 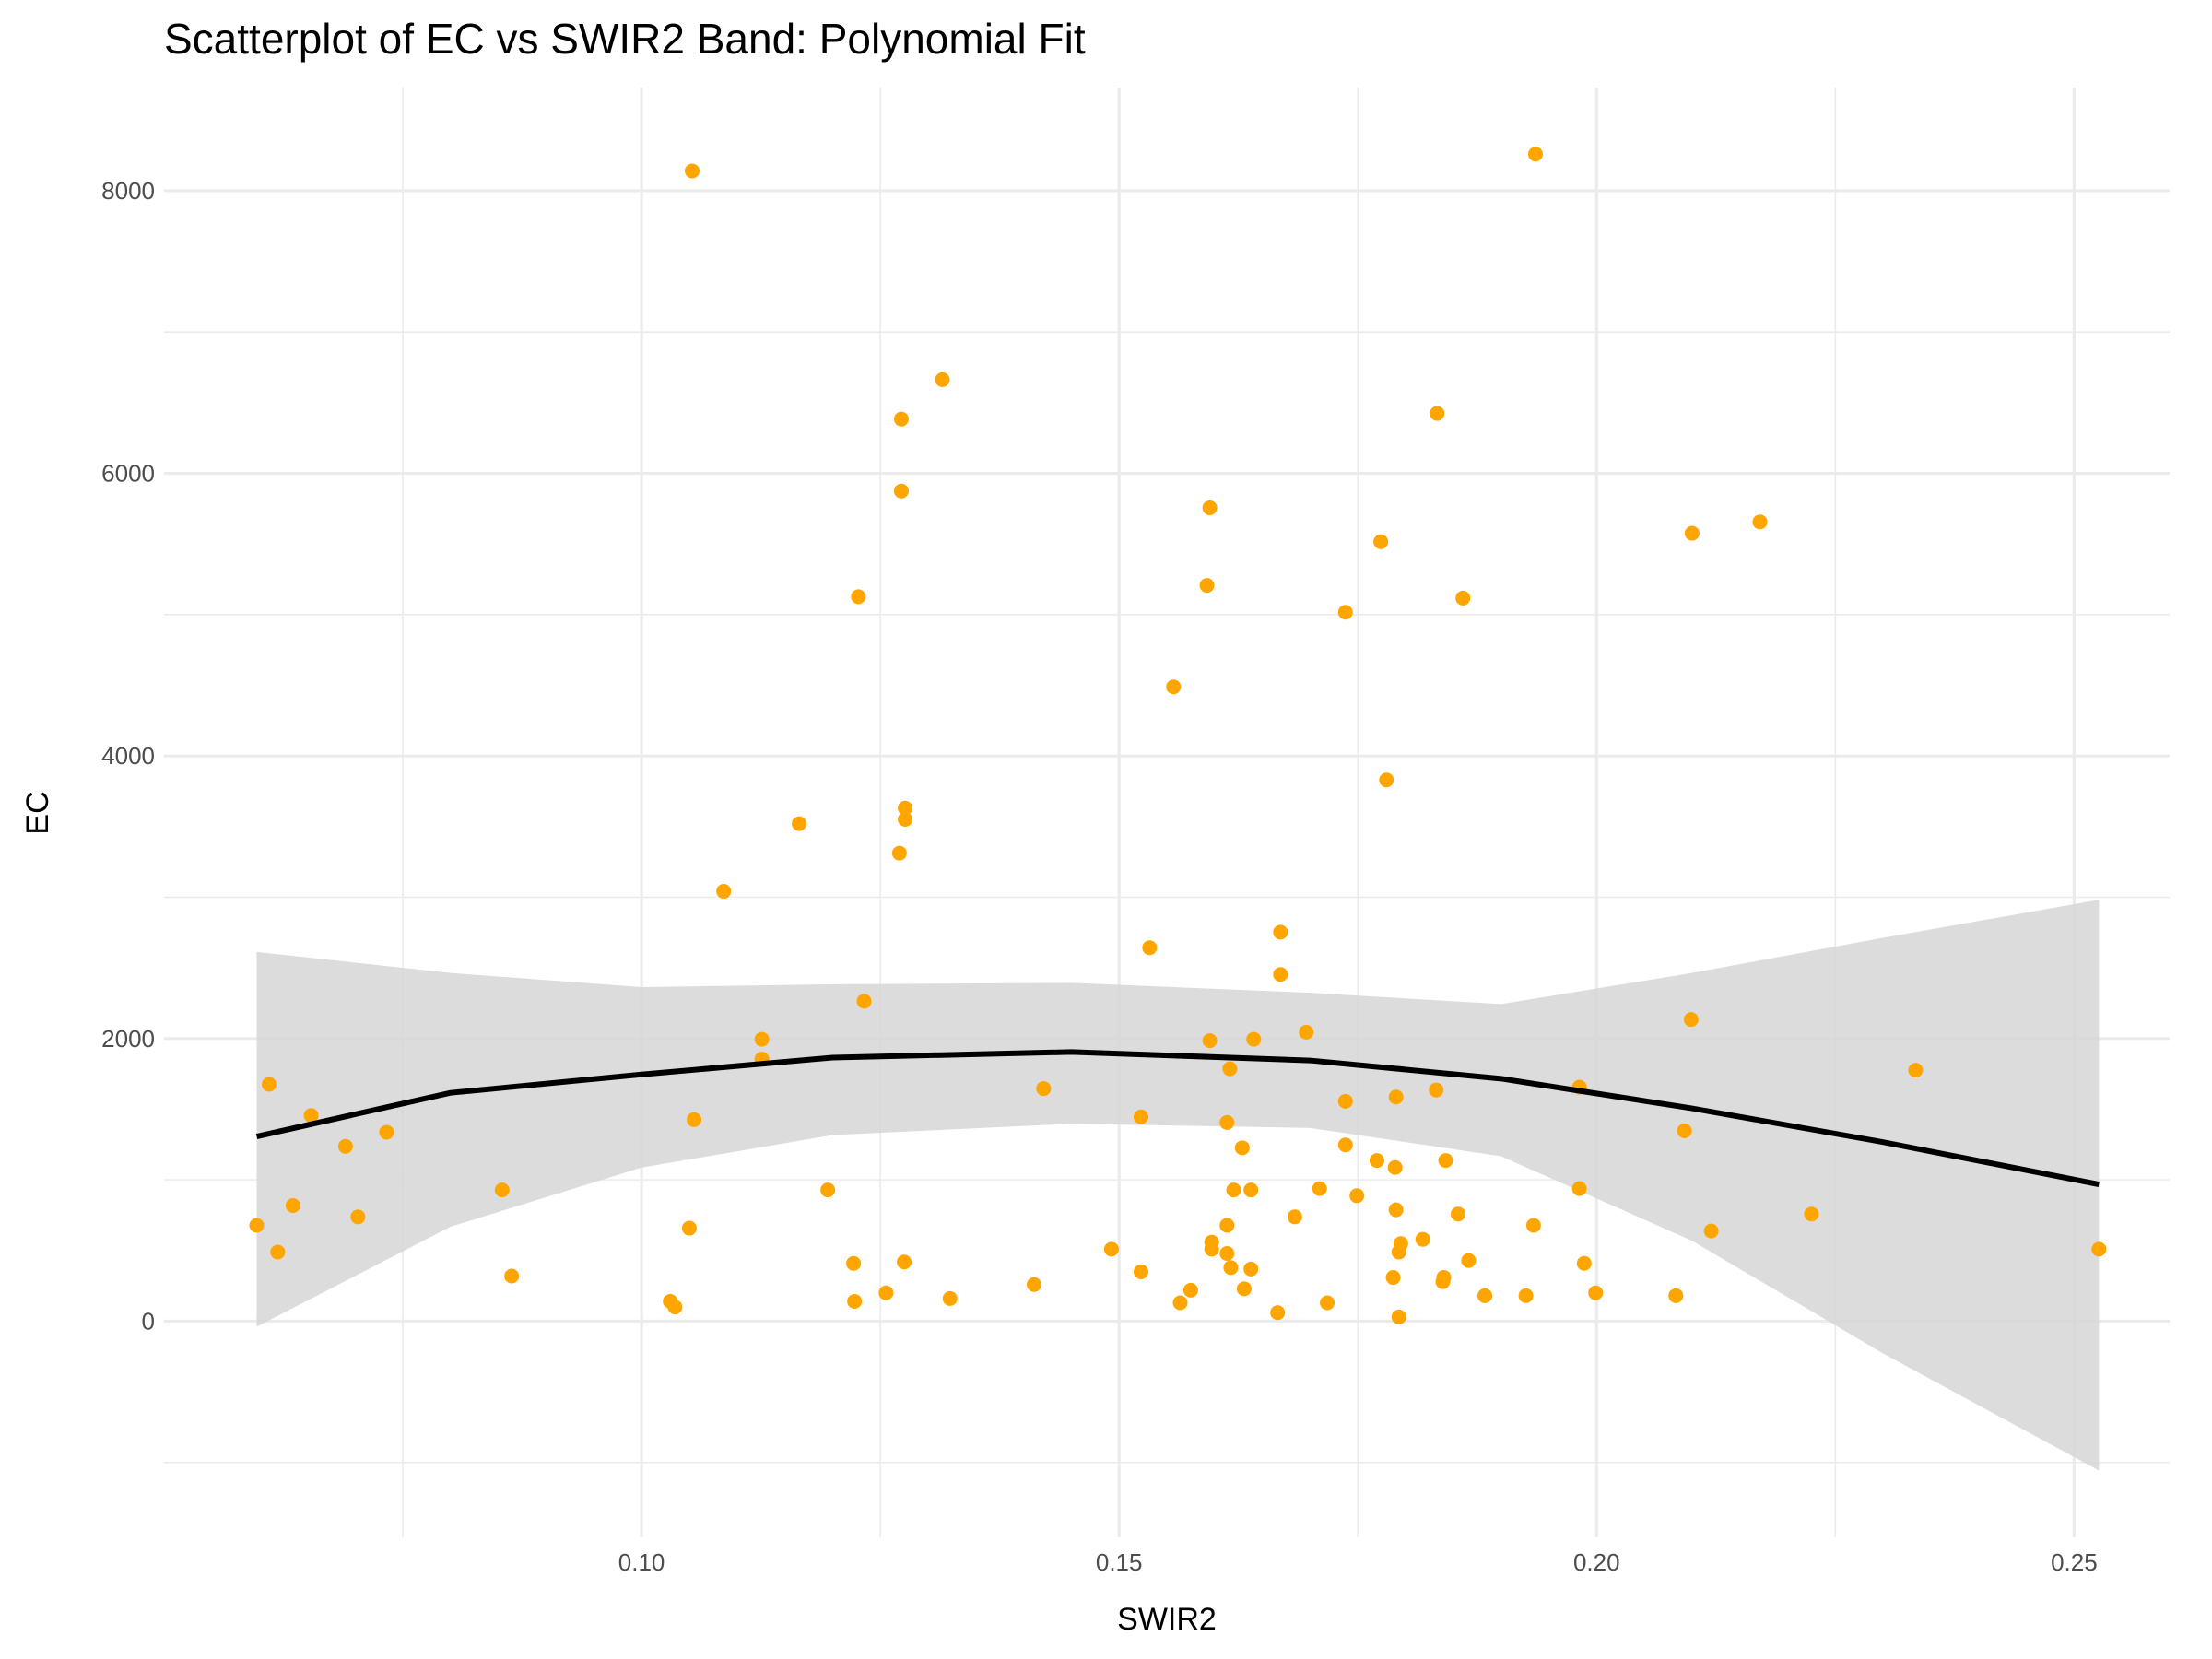 I want to click on x-tick-label: 0.15, so click(x=1119, y=1562).